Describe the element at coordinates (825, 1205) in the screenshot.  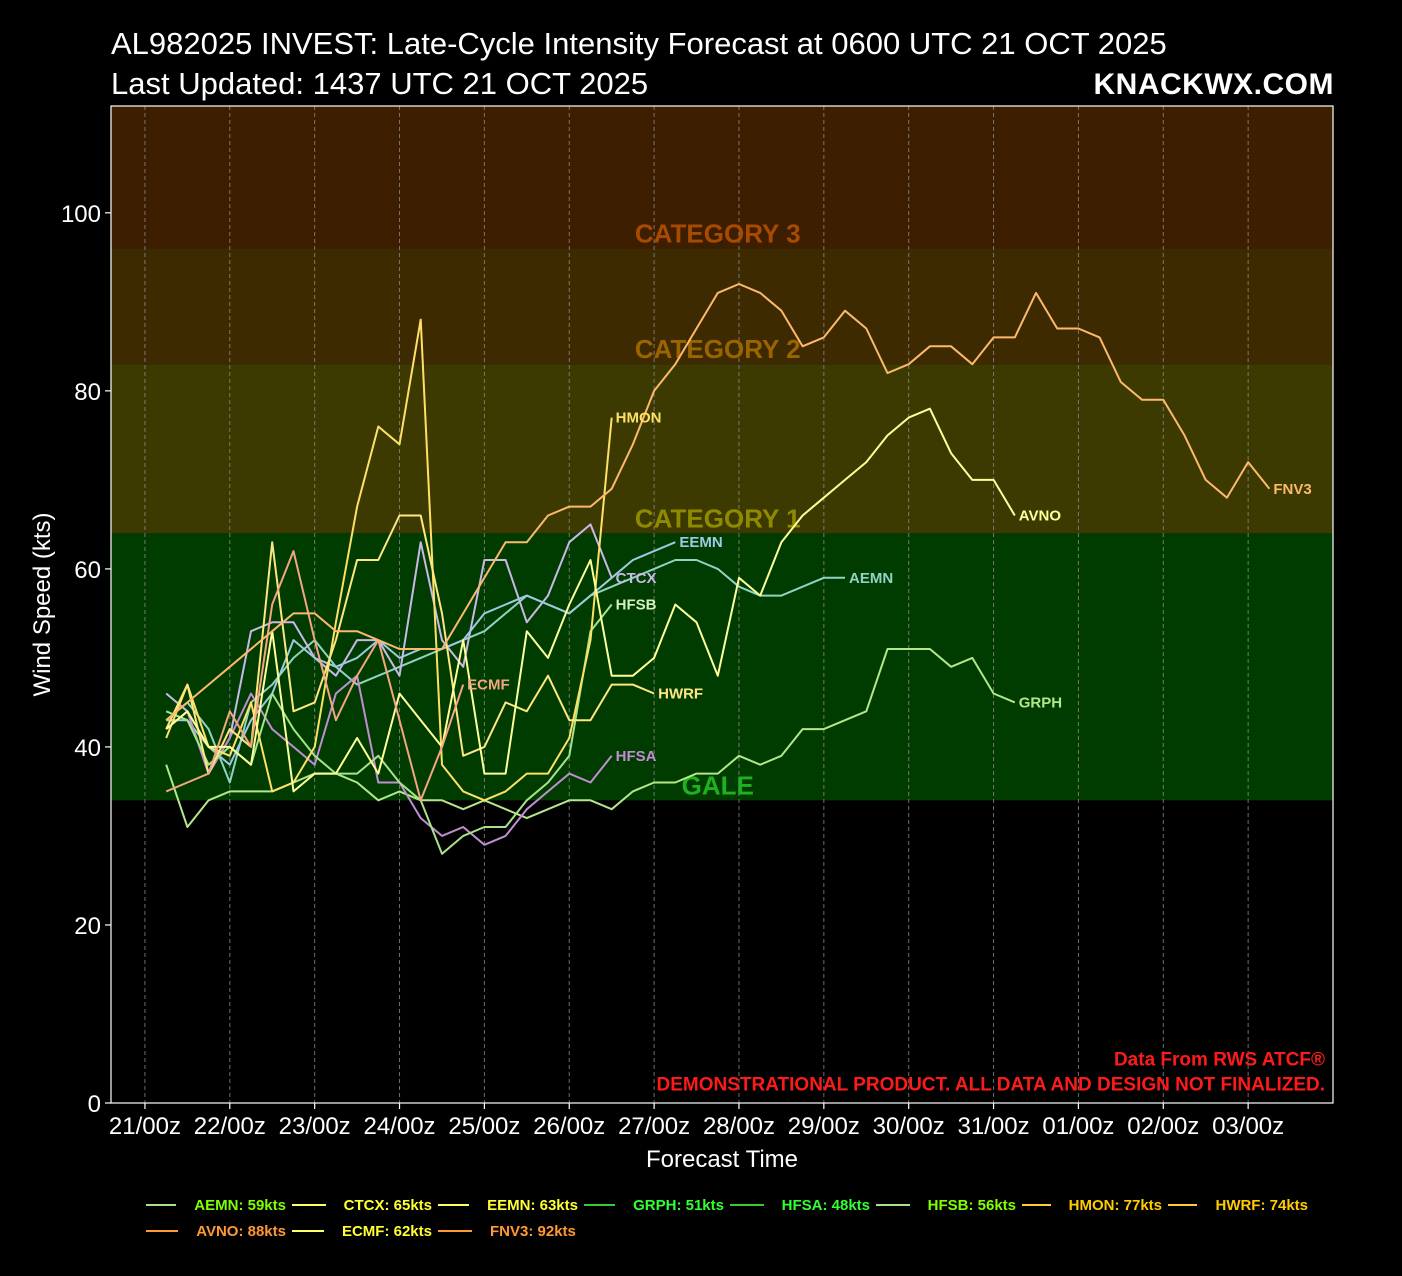
I see `legend-label: HFSA: 48kts` at that location.